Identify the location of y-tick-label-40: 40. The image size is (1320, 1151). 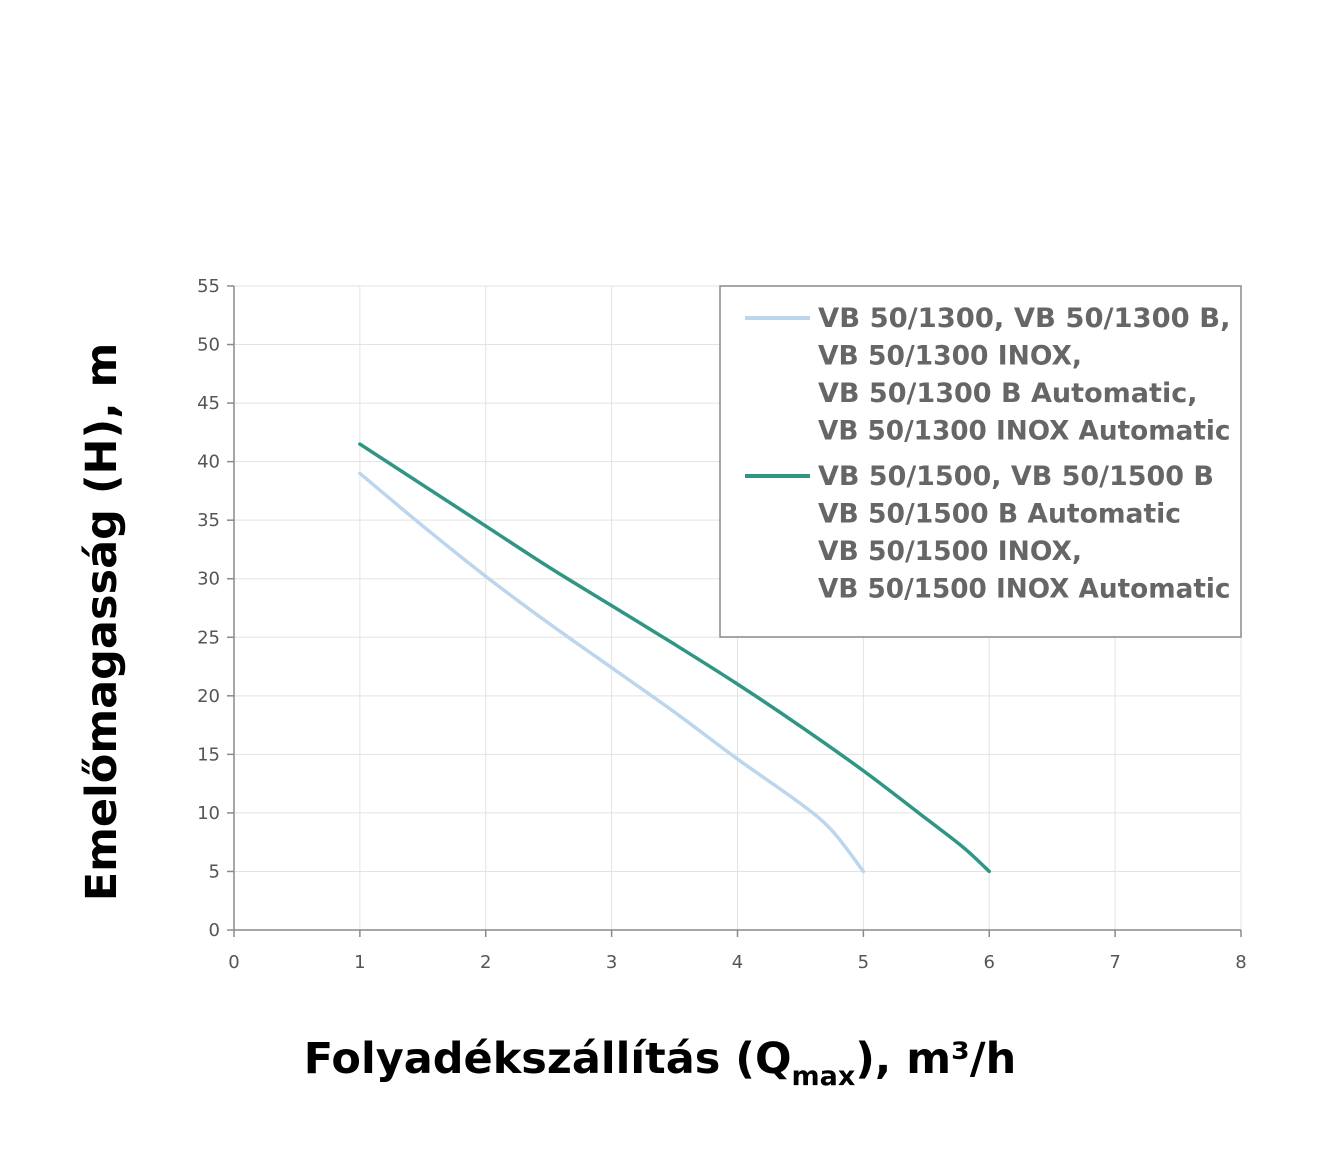
(208, 462).